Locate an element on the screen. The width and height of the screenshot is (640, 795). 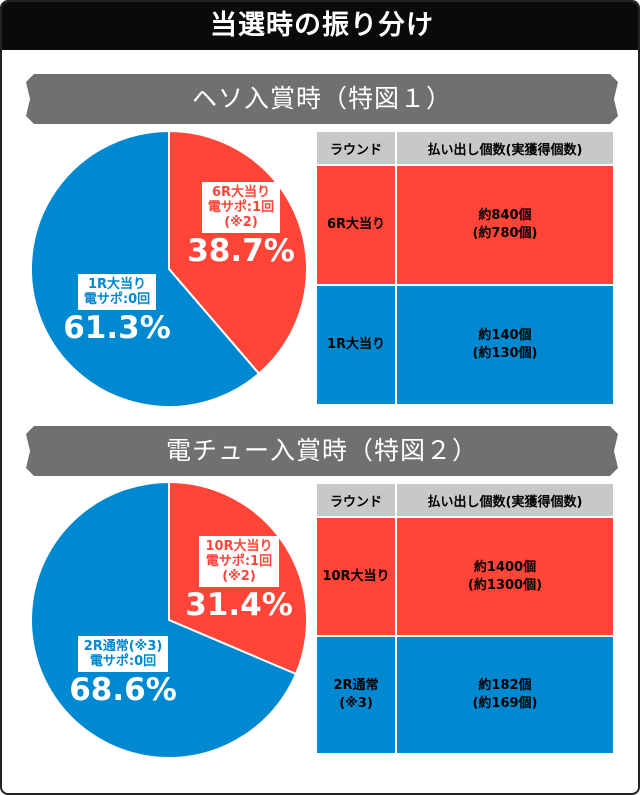
slice-name: 1R大当り is located at coordinates (117, 284).